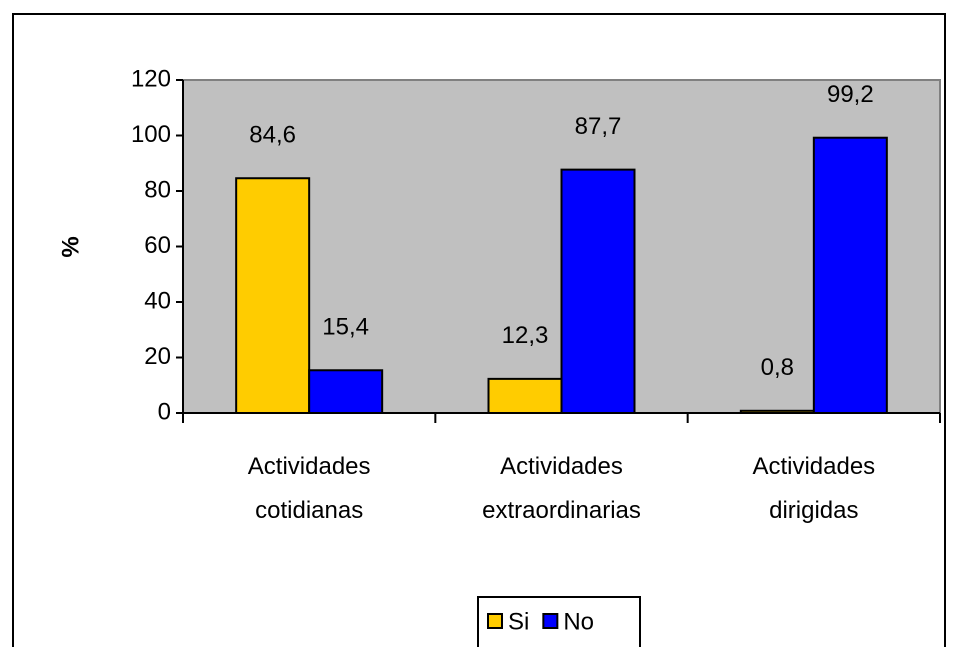  I want to click on data-label: 99,2, so click(850, 94).